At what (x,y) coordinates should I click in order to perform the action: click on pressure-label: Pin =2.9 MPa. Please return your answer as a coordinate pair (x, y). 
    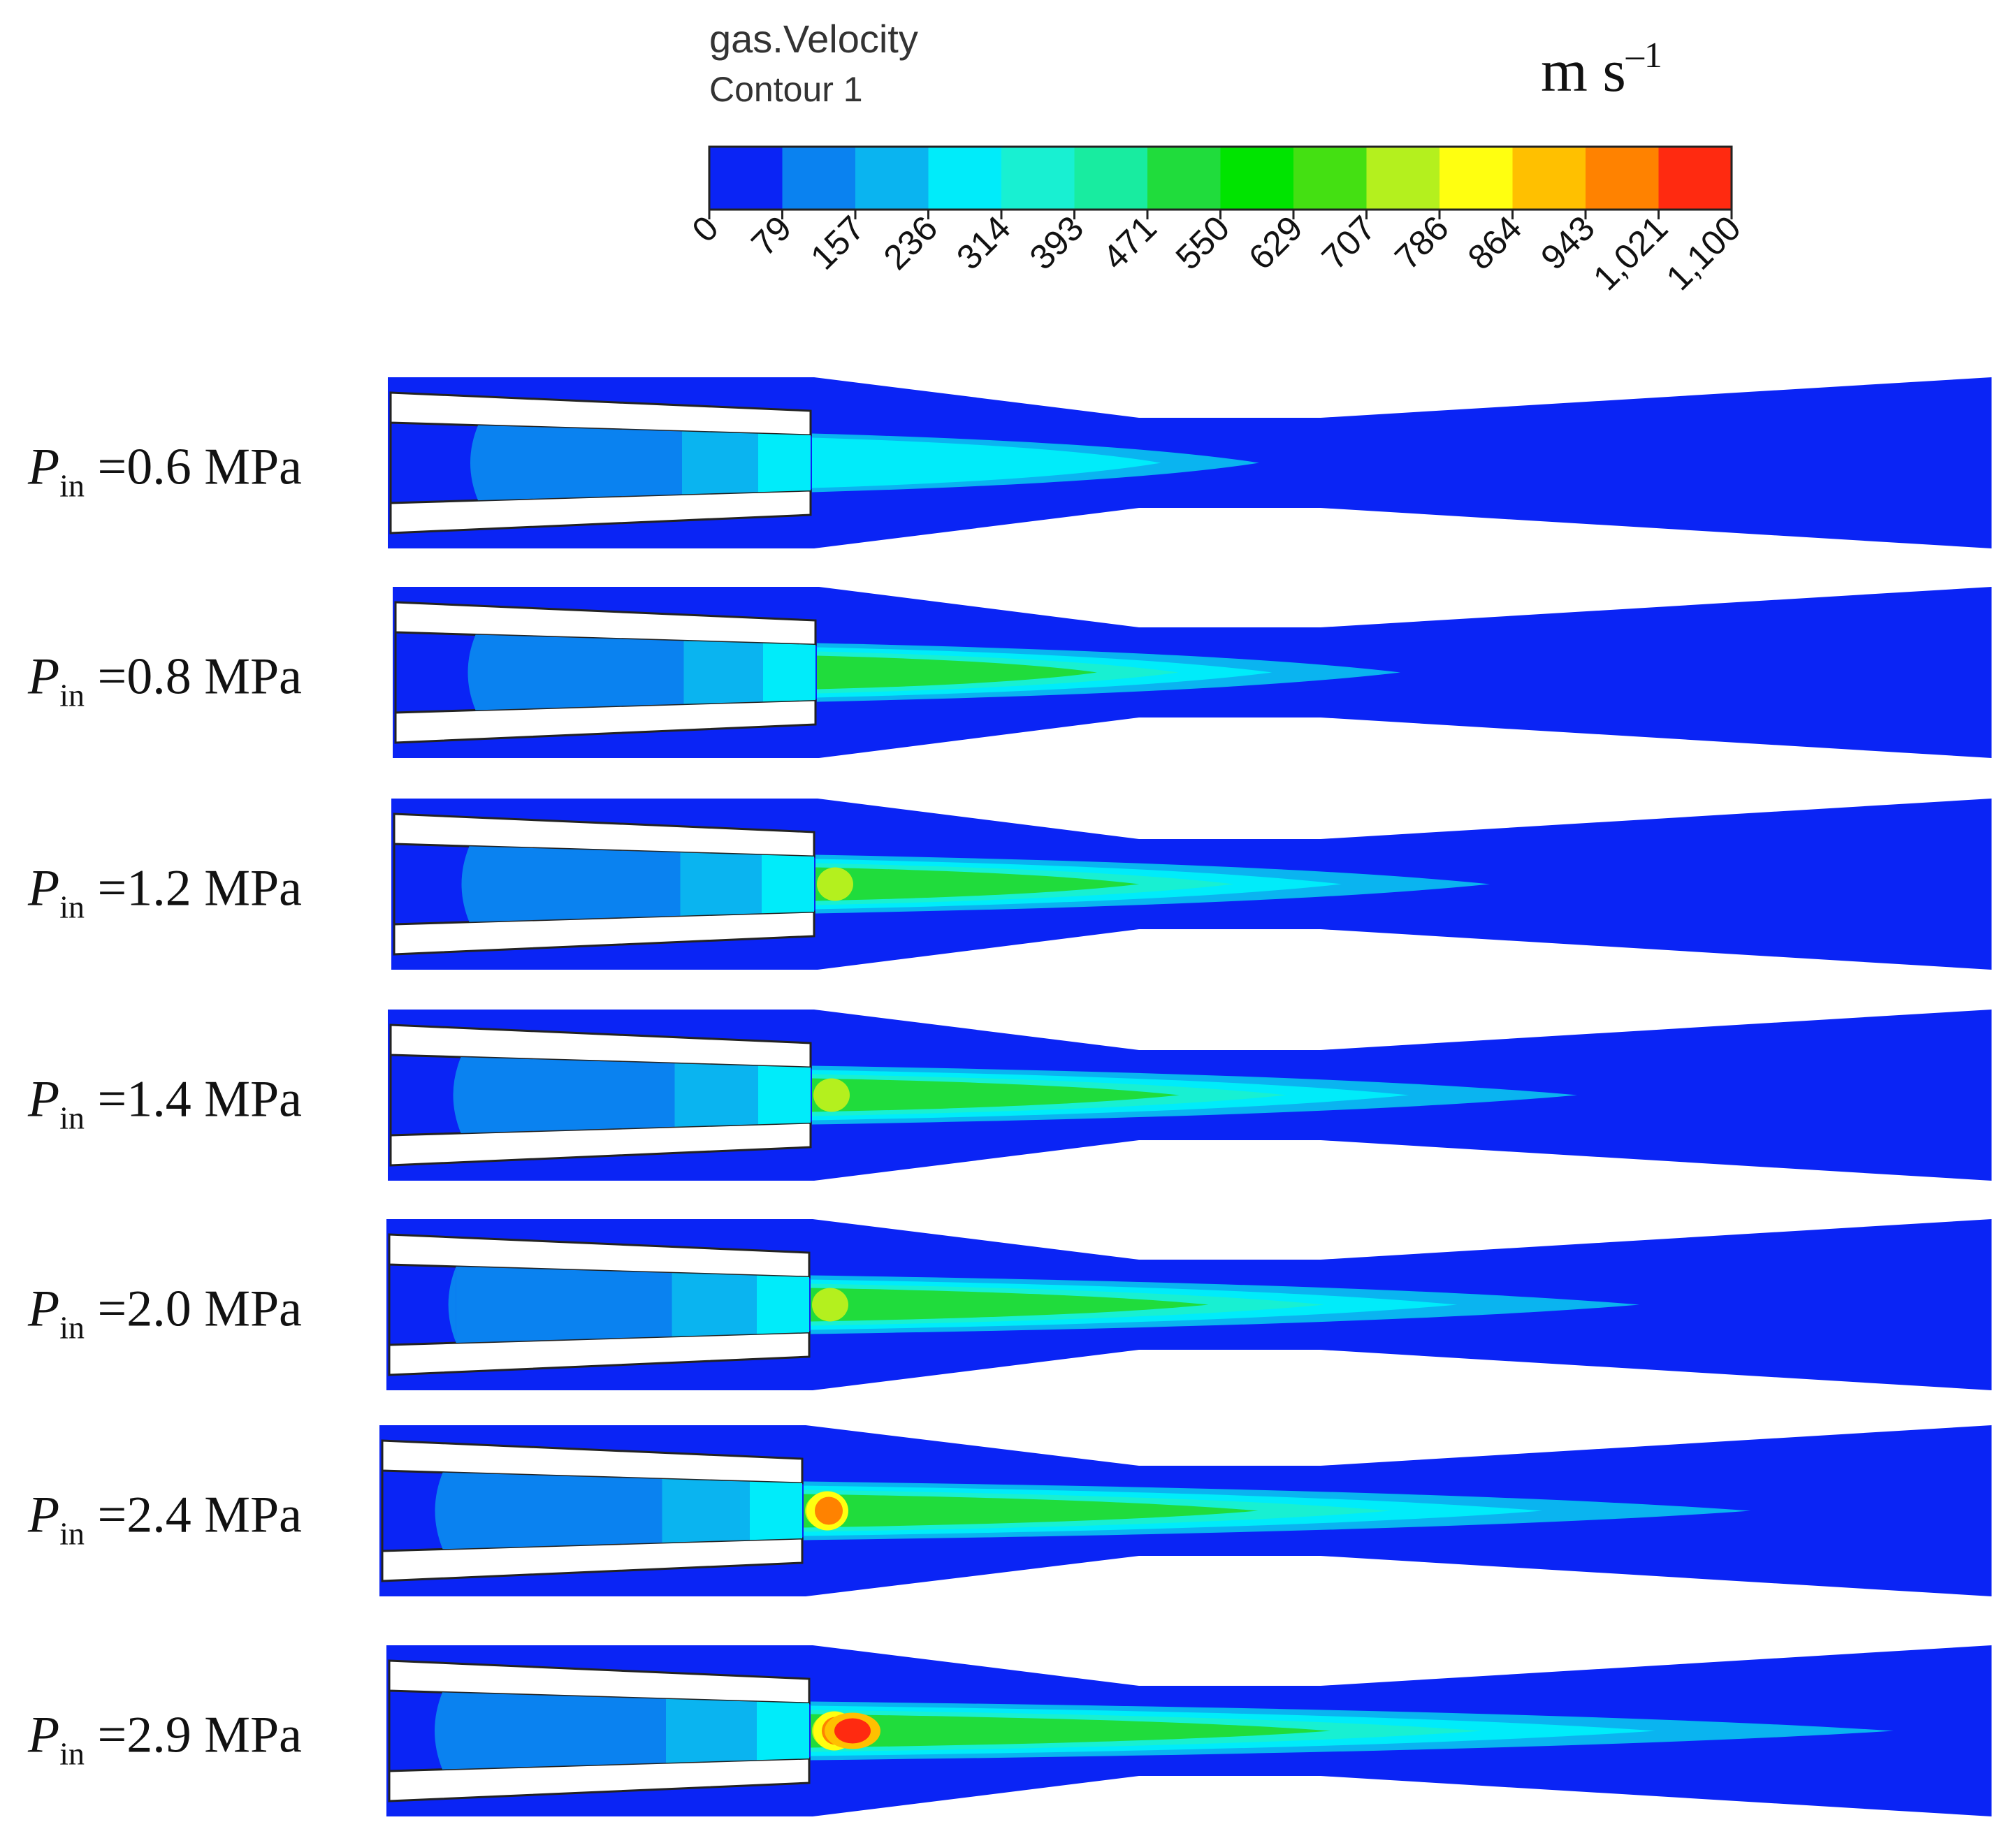
    Looking at the image, I should click on (164, 1739).